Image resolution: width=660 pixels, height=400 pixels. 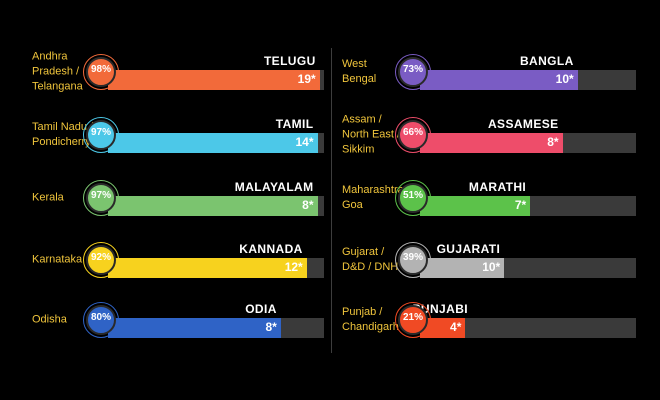 I want to click on region-label: Punjab / Chandigarh, so click(x=370, y=319).